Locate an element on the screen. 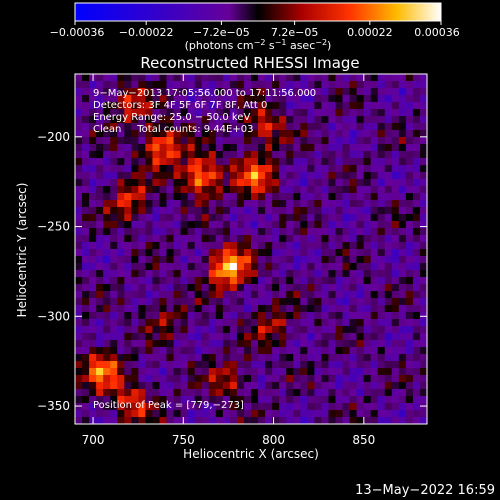 Image resolution: width=500 pixels, height=500 pixels. colorbar-tick-label: 0.00022 is located at coordinates (370, 32).